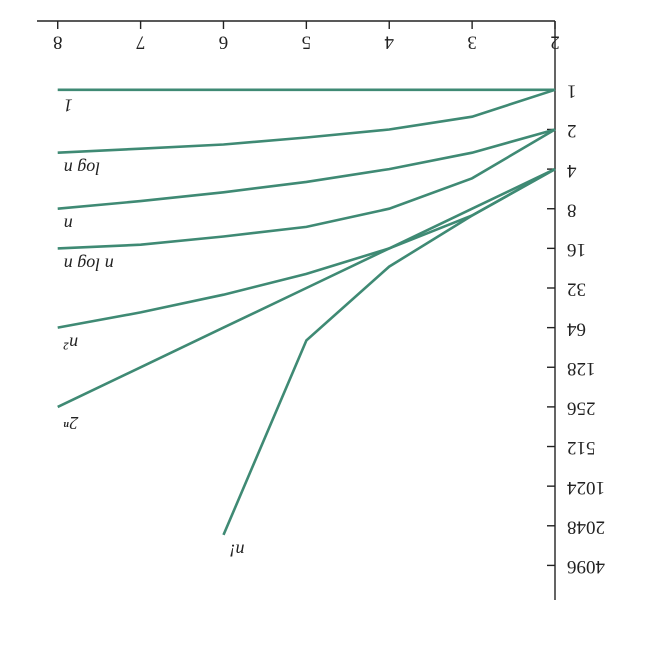  What do you see at coordinates (581, 368) in the screenshot?
I see `y-tick-label: 128` at bounding box center [581, 368].